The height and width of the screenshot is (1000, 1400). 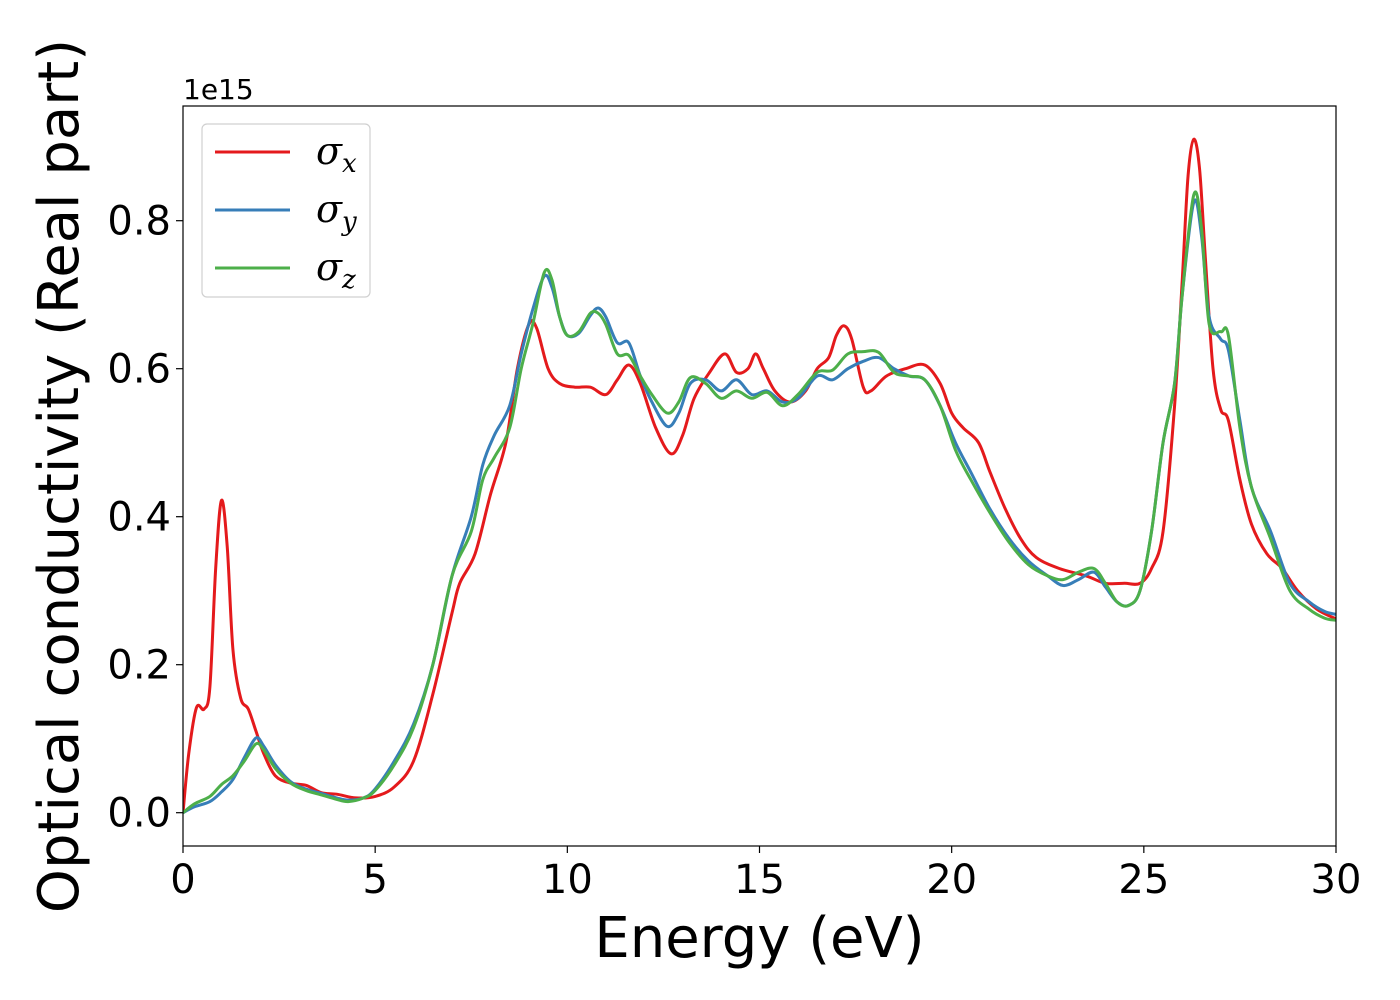 I want to click on x-tick-label: 25, so click(x=1143, y=880).